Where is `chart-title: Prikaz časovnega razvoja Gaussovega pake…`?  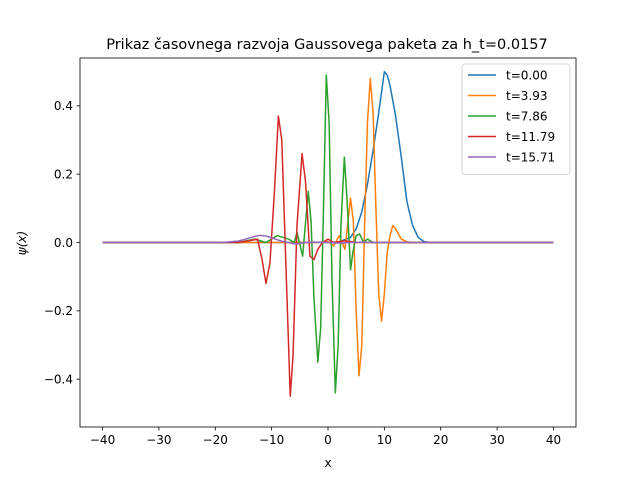
chart-title: Prikaz časovnega razvoja Gaussovega pake… is located at coordinates (327, 45).